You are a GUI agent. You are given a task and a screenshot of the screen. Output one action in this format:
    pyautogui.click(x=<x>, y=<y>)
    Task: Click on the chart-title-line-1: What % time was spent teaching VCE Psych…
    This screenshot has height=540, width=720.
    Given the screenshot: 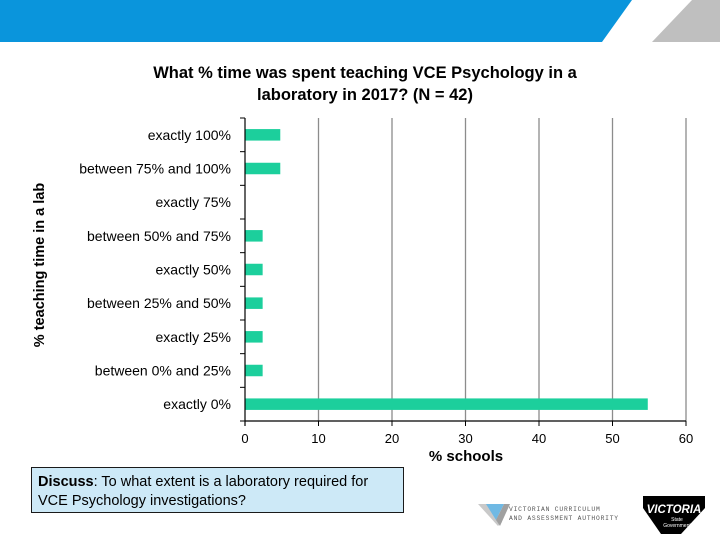 What is the action you would take?
    pyautogui.click(x=365, y=73)
    